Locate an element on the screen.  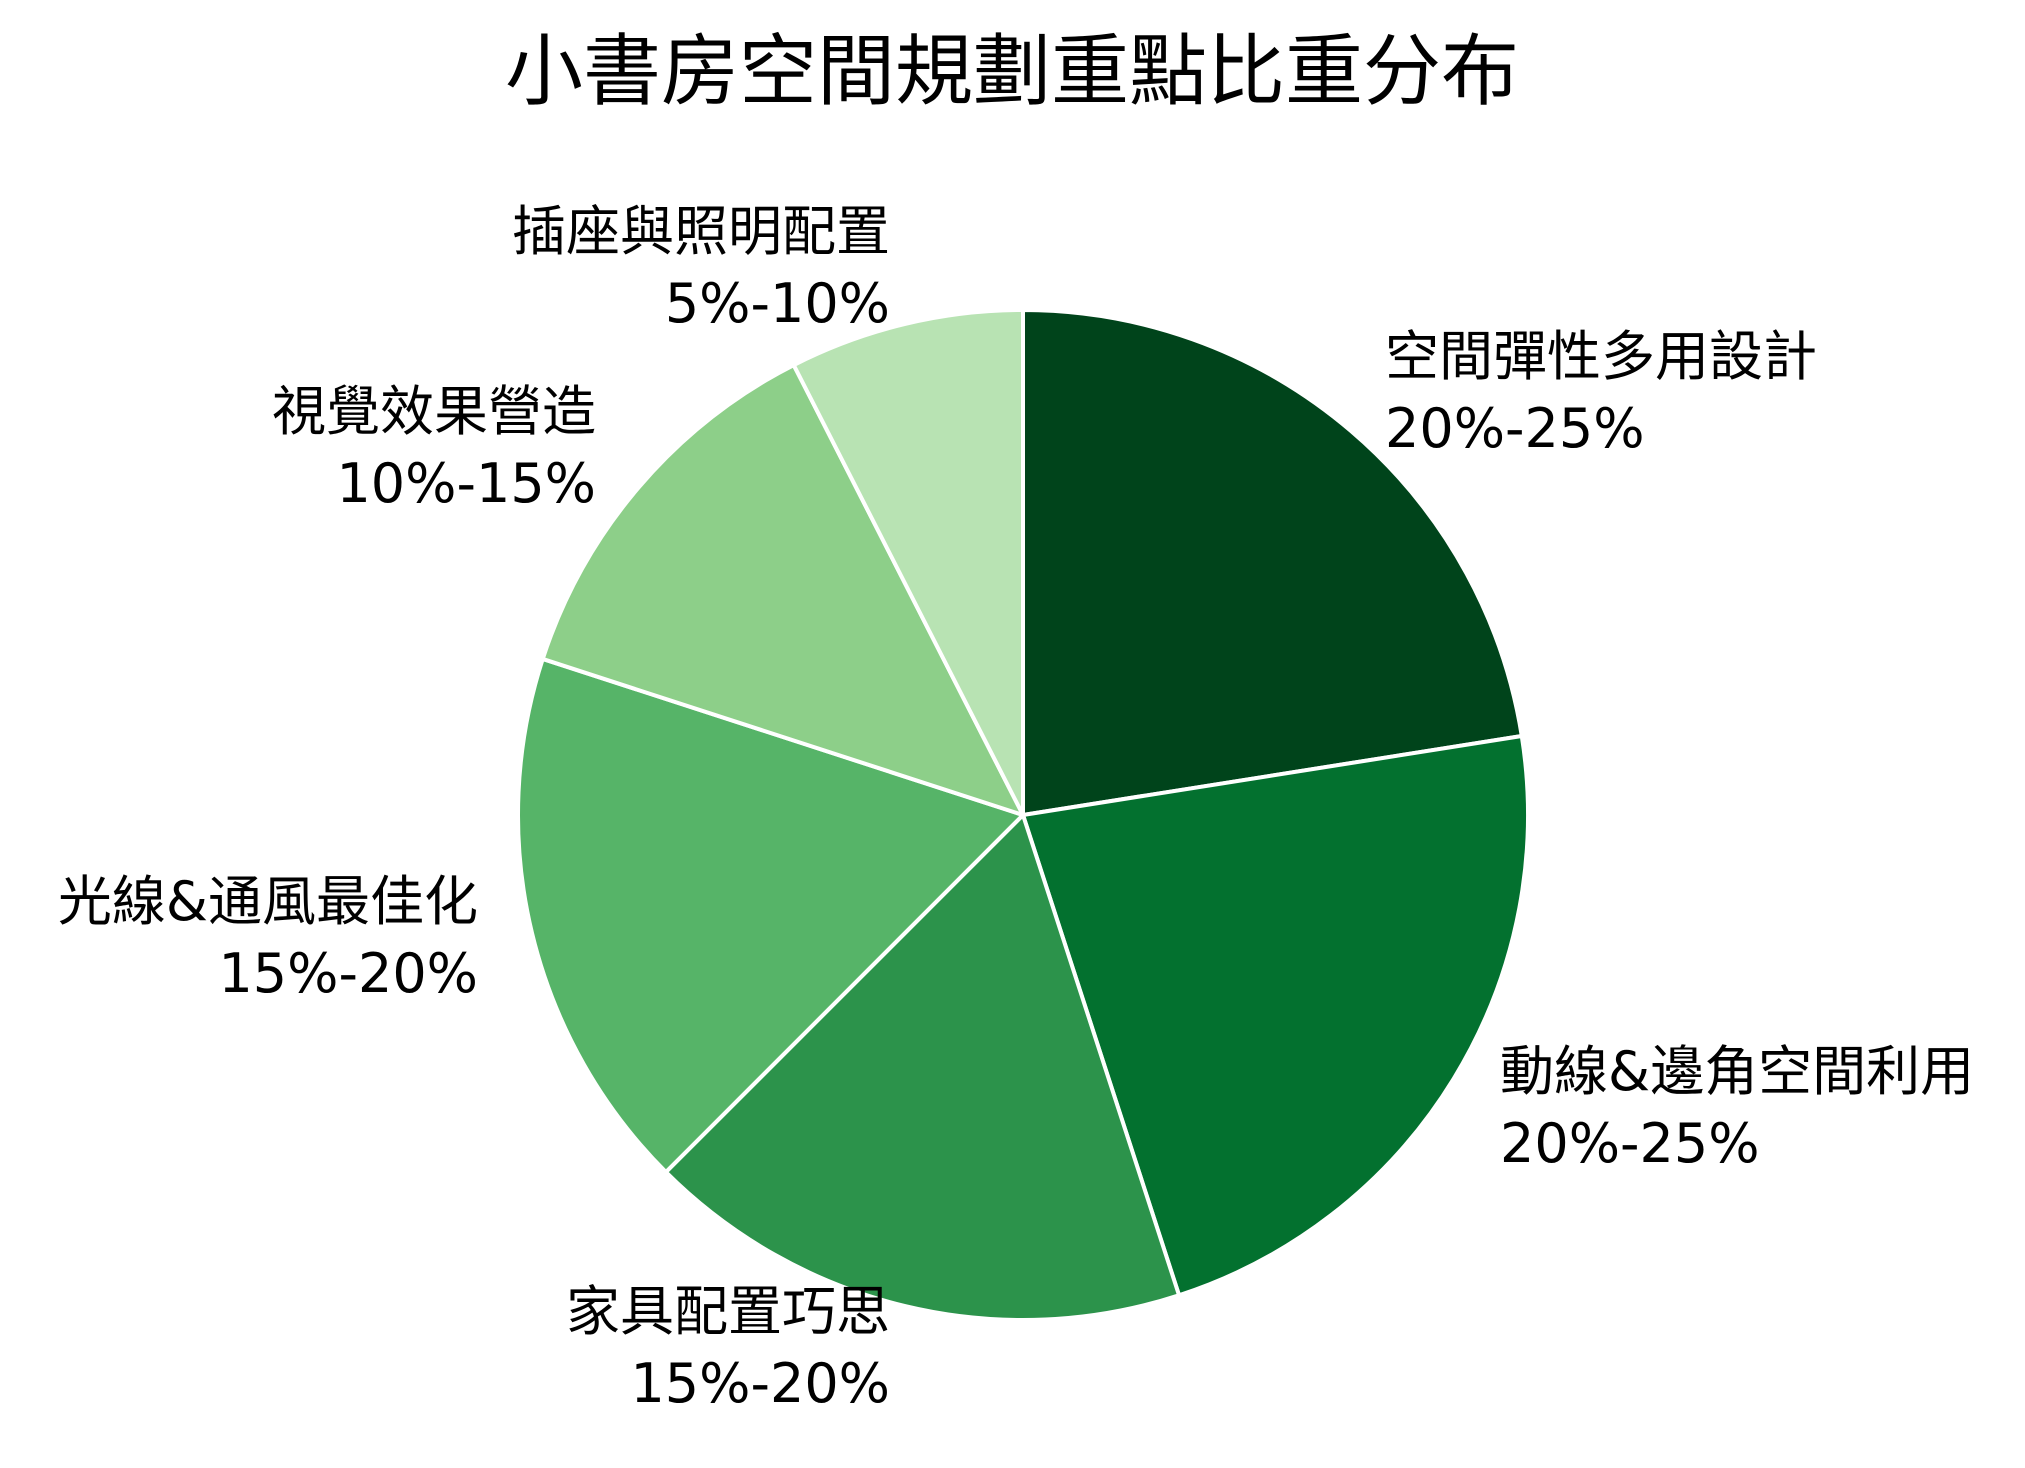
slice-label-6: 插座與照明配置 is located at coordinates (701, 231).